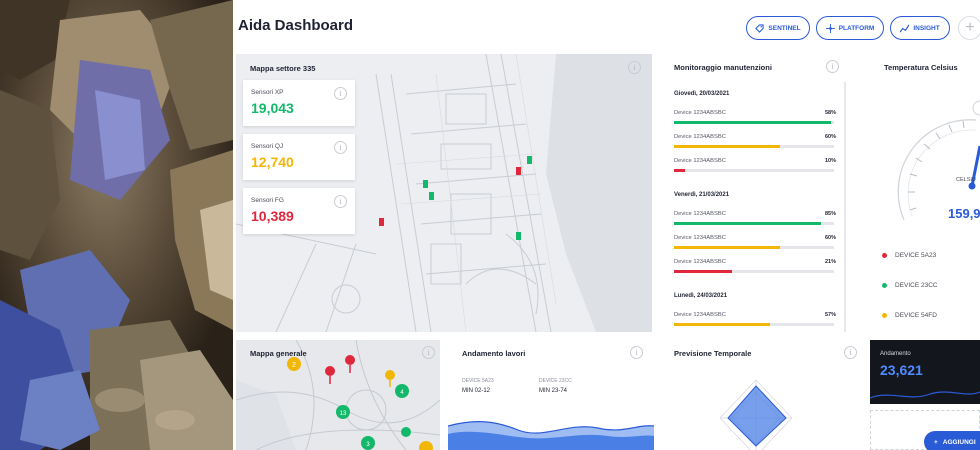 The width and height of the screenshot is (980, 450). I want to click on legend-label: DEVICE 23CC, so click(916, 285).